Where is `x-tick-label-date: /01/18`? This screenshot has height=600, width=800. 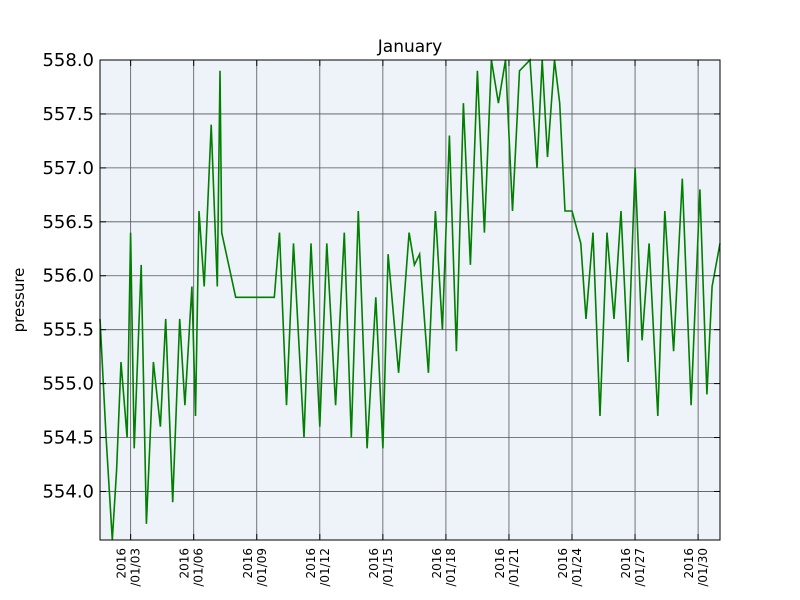 x-tick-label-date: /01/18 is located at coordinates (451, 567).